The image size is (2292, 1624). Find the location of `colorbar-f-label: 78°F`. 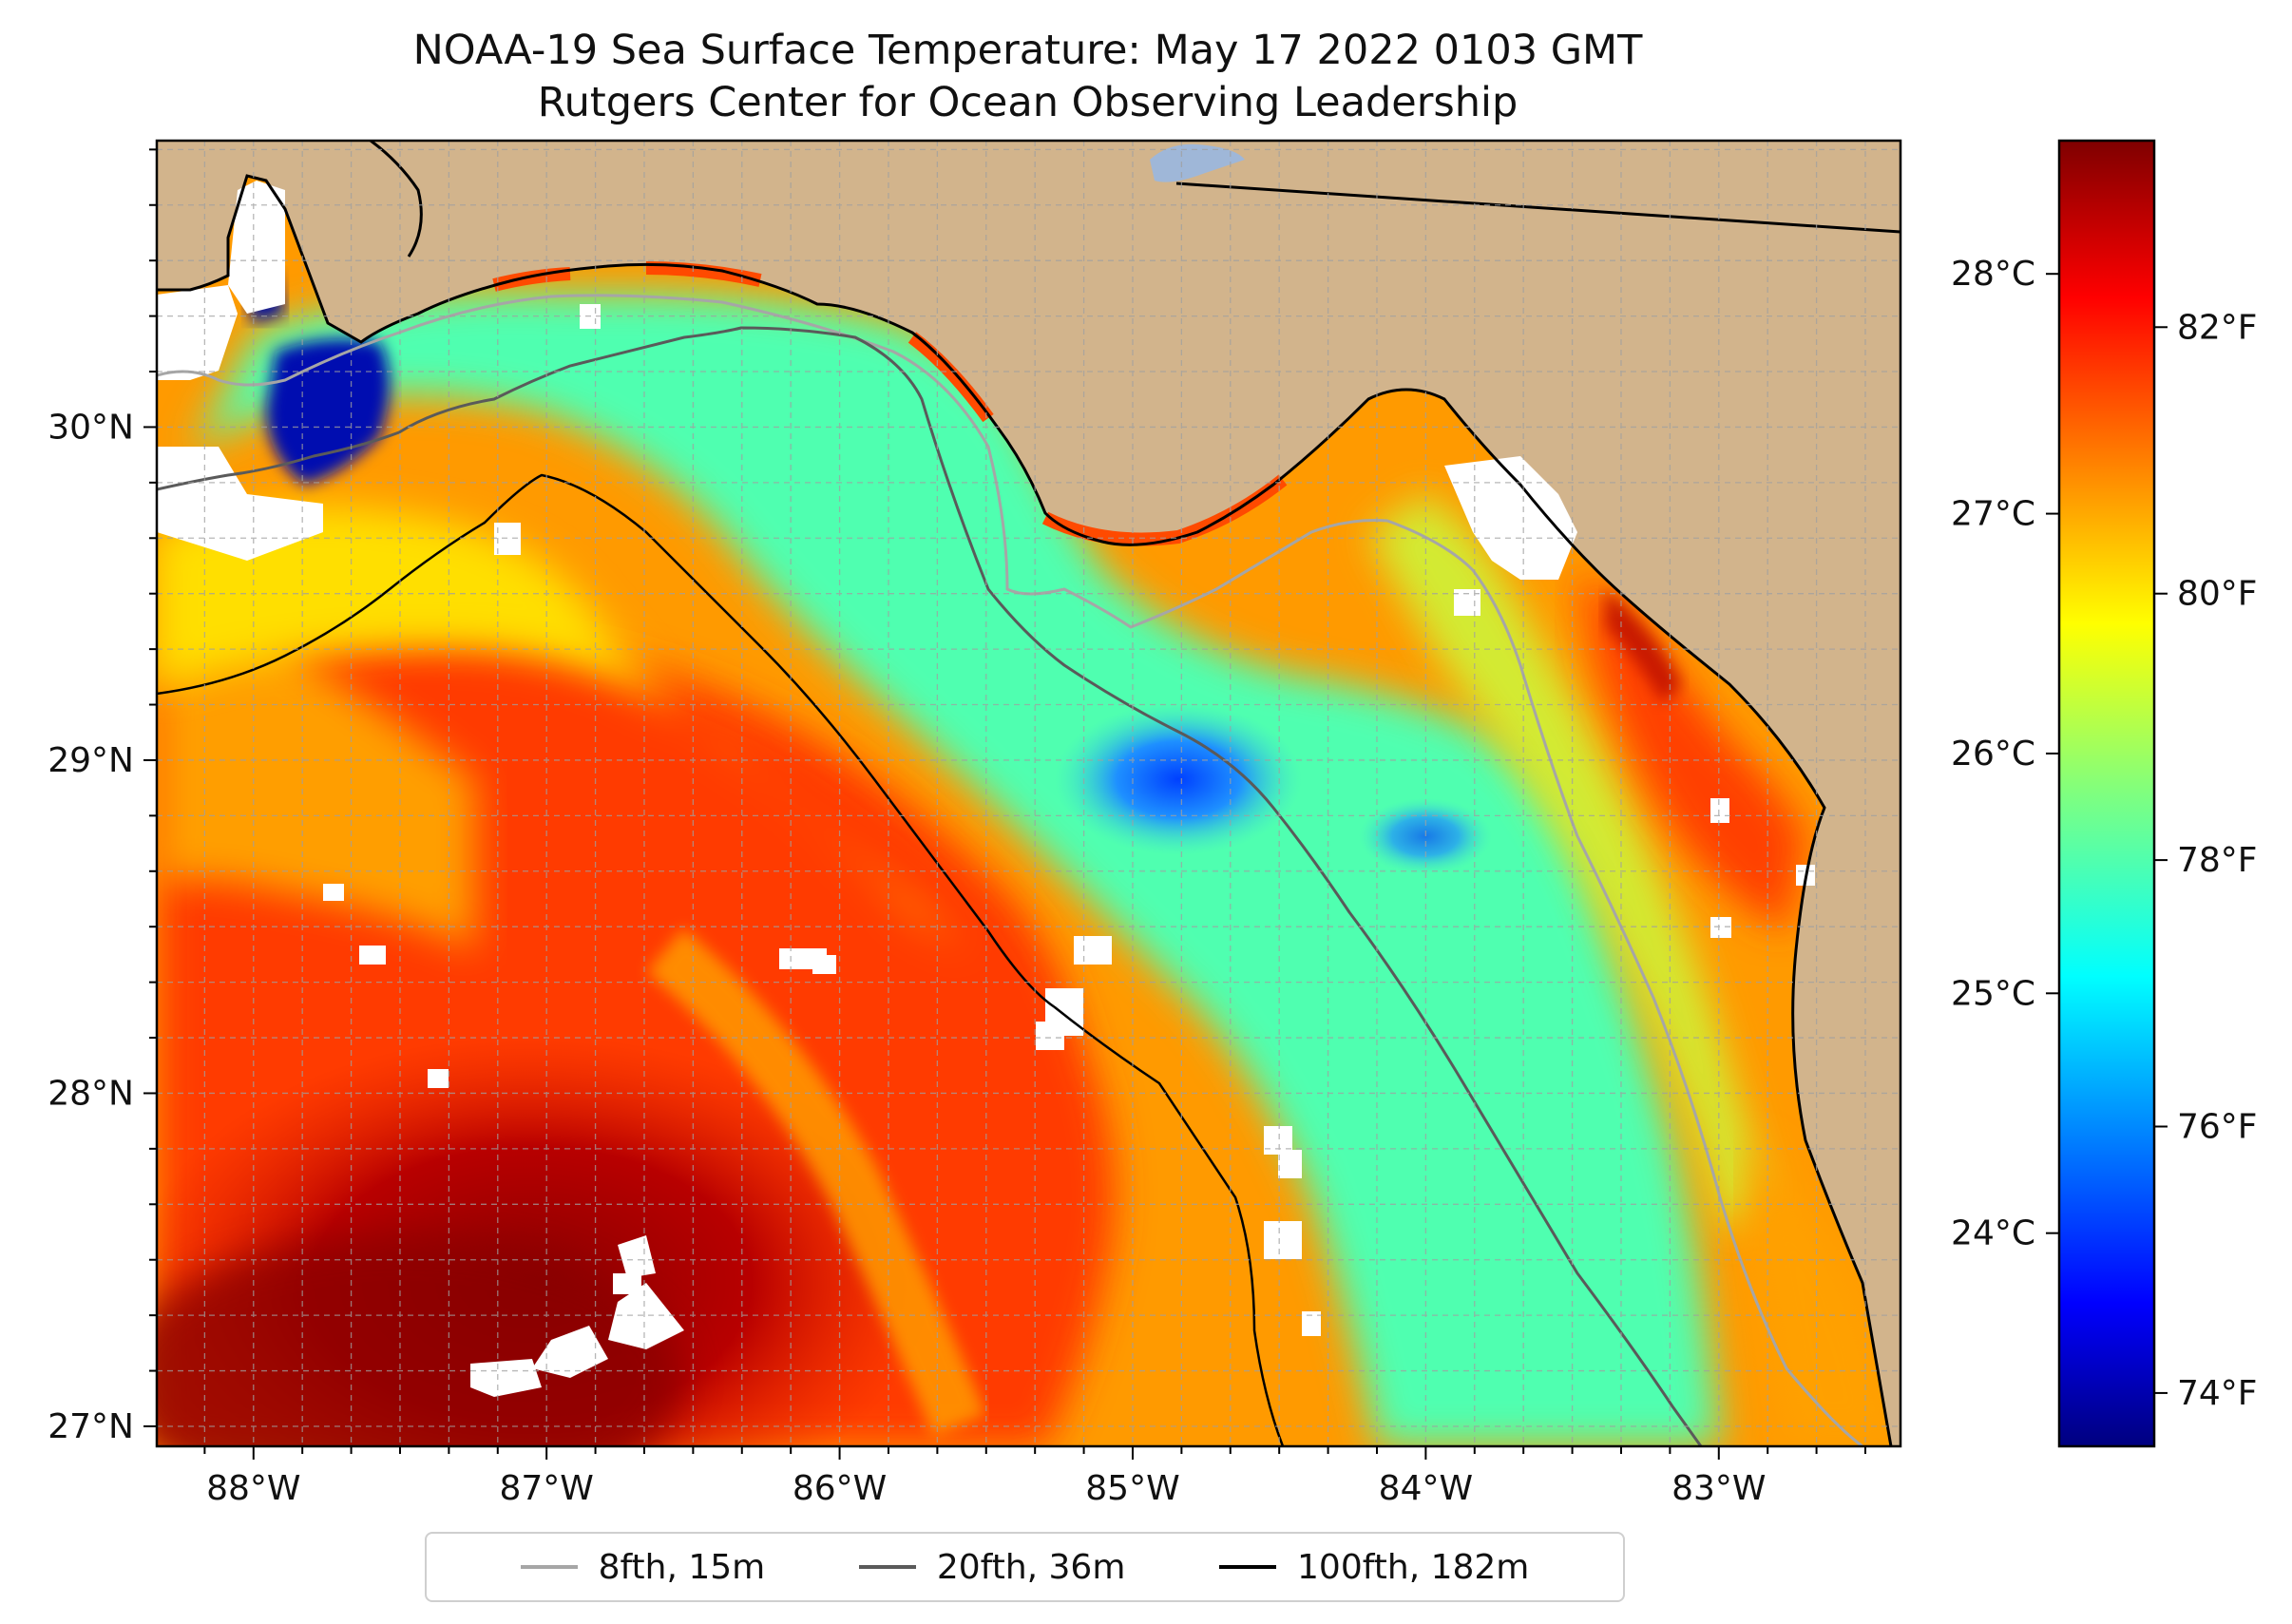

colorbar-f-label: 78°F is located at coordinates (2217, 860).